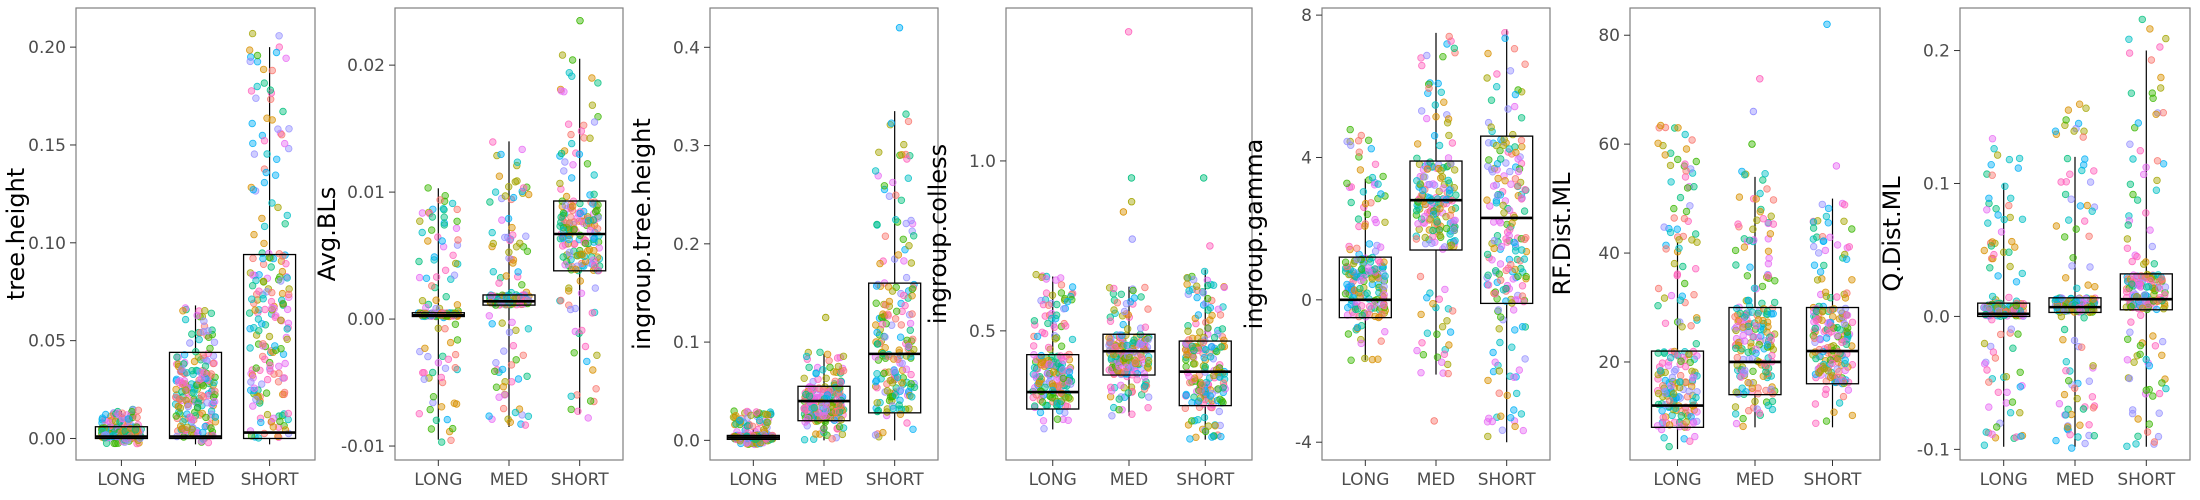 This screenshot has height=500, width=2200. I want to click on outlier-point, so click(1123, 212).